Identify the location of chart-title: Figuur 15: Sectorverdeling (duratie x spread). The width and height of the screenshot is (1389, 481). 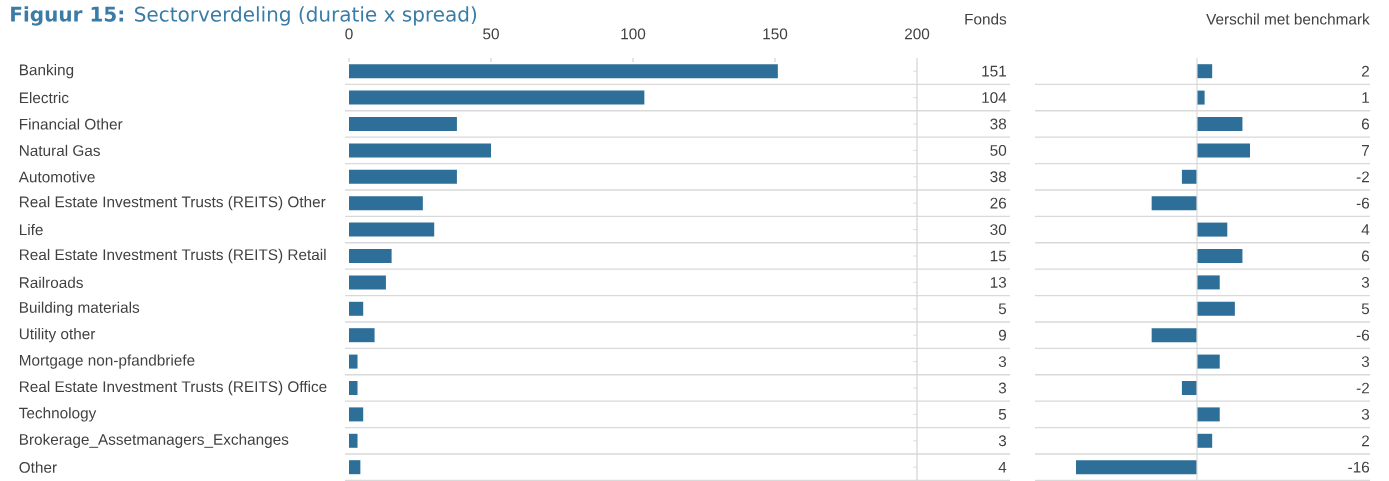
(244, 16).